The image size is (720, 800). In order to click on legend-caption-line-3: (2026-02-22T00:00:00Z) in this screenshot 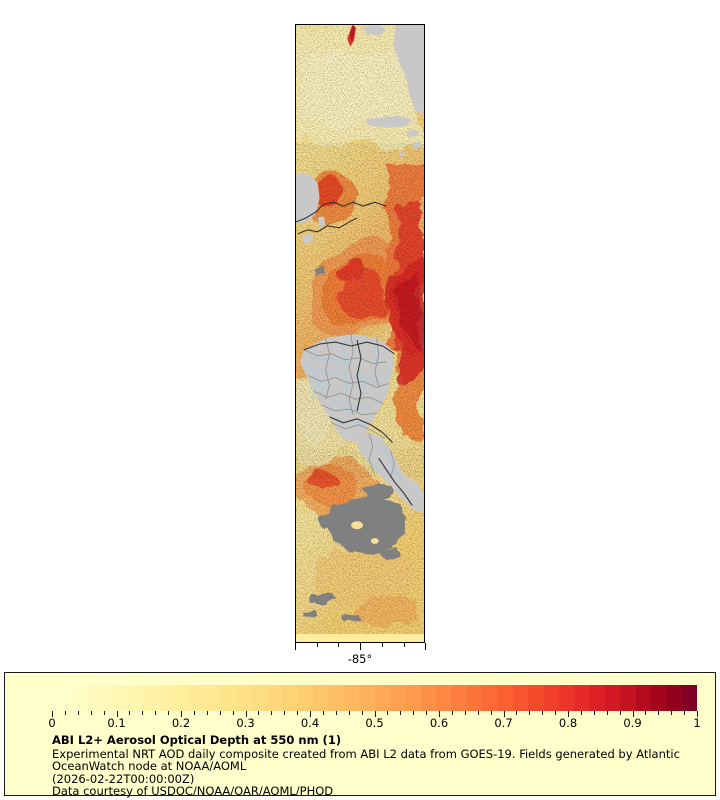, I will do `click(123, 778)`.